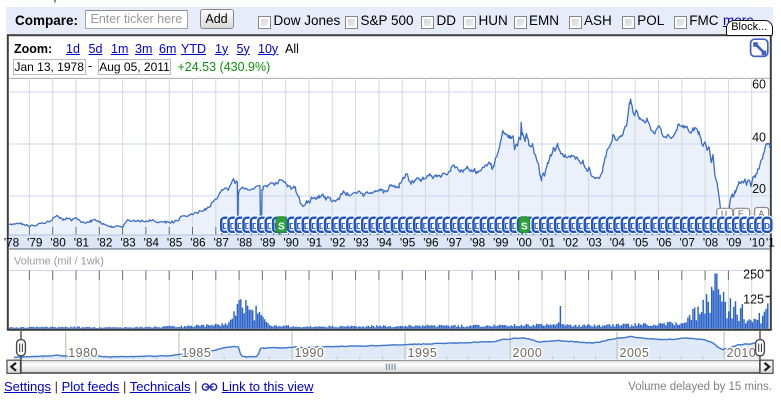 This screenshot has height=402, width=781. I want to click on svg-text: 20, so click(759, 189).